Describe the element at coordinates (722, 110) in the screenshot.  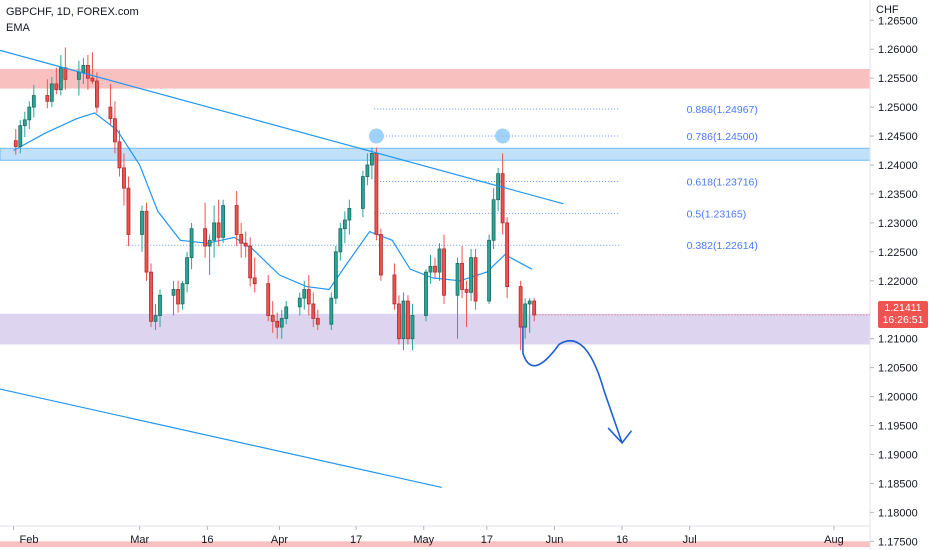
I see `fib-label-0.886: 0.886(1.24967)` at that location.